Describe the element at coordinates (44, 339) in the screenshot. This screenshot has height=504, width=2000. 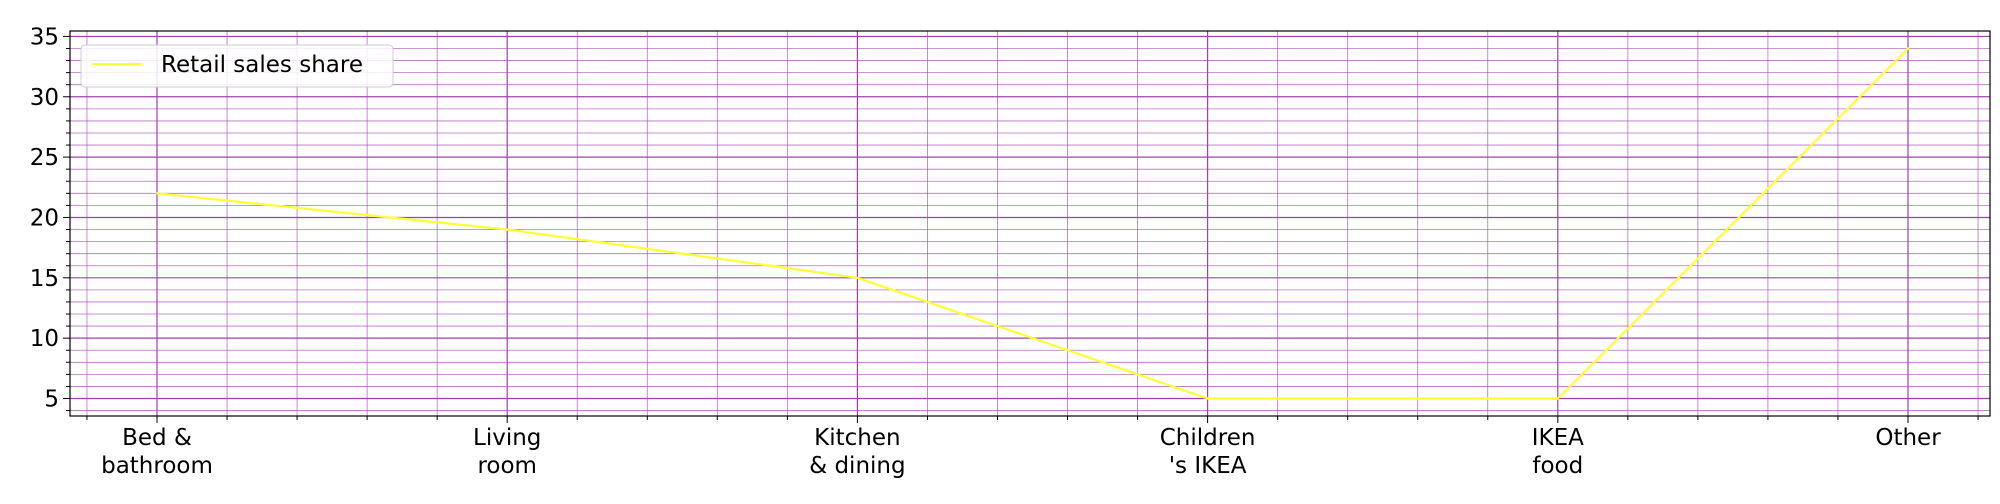
I see `y-tick-label: 10` at that location.